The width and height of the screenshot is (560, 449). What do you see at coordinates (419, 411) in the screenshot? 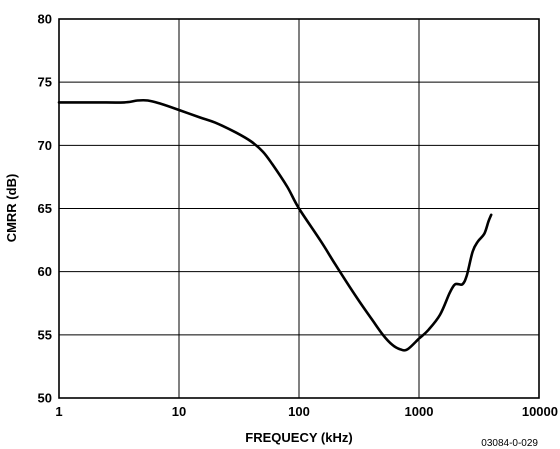
I see `x-tick-label: 1000` at bounding box center [419, 411].